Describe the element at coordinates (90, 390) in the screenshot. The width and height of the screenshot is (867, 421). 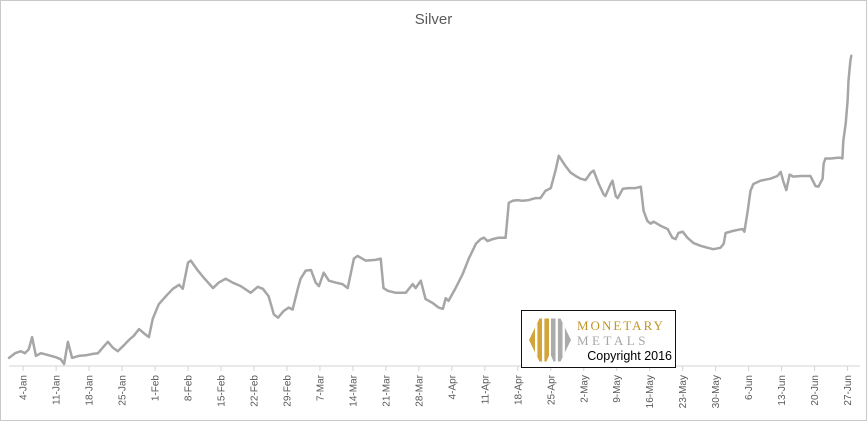
I see `x-axis-label: 18-Jan` at that location.